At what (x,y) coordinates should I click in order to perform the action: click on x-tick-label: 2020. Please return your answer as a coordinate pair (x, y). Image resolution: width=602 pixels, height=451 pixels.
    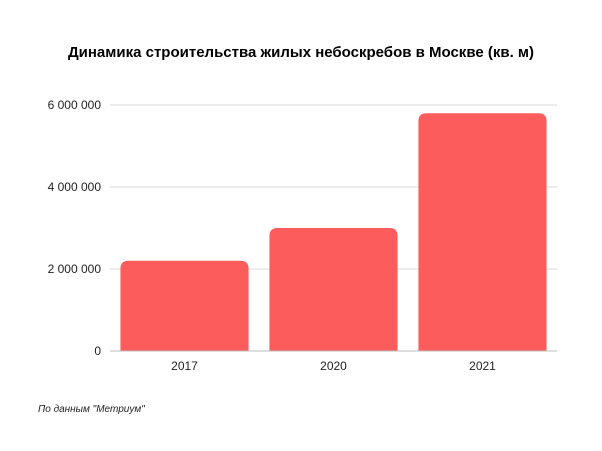
    Looking at the image, I should click on (333, 366).